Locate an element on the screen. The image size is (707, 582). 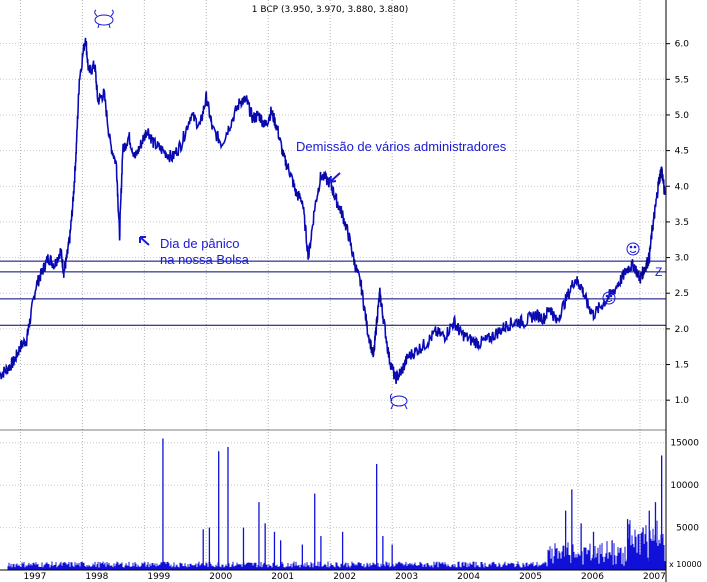
x-tick-label: 2002 is located at coordinates (344, 577).